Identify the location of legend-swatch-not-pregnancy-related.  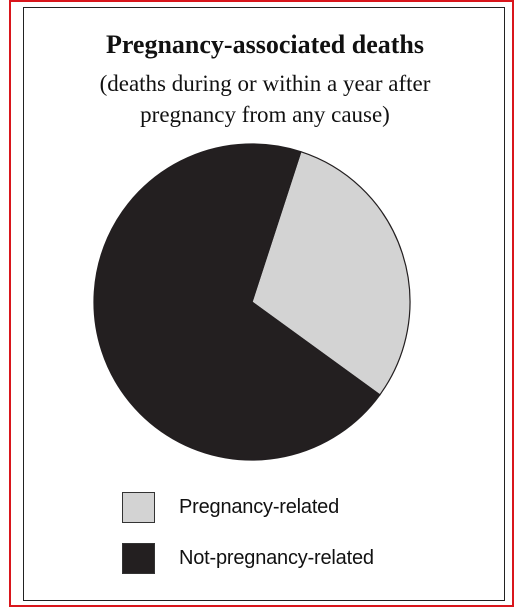
(138, 558).